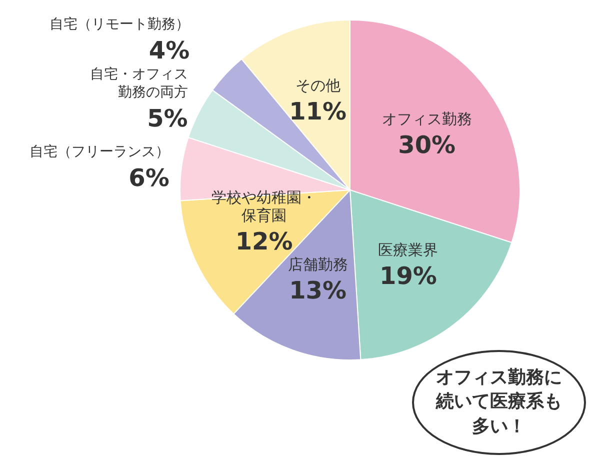  Describe the element at coordinates (264, 241) in the screenshot. I see `data-label: 12%` at that location.